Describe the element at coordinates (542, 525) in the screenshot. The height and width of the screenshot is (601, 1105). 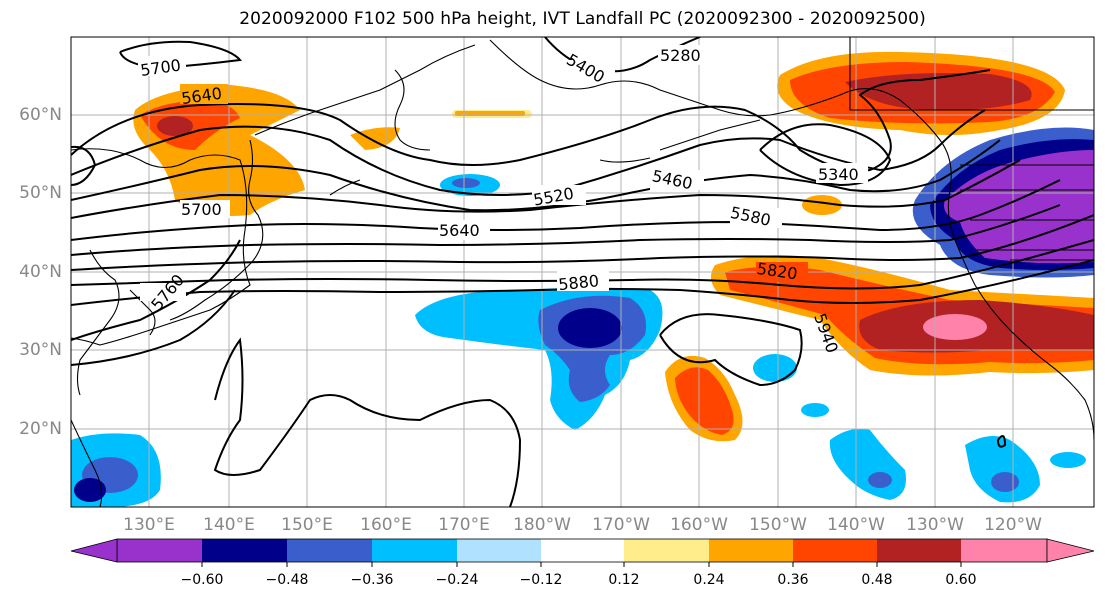
I see `lon-label: 180°W` at that location.